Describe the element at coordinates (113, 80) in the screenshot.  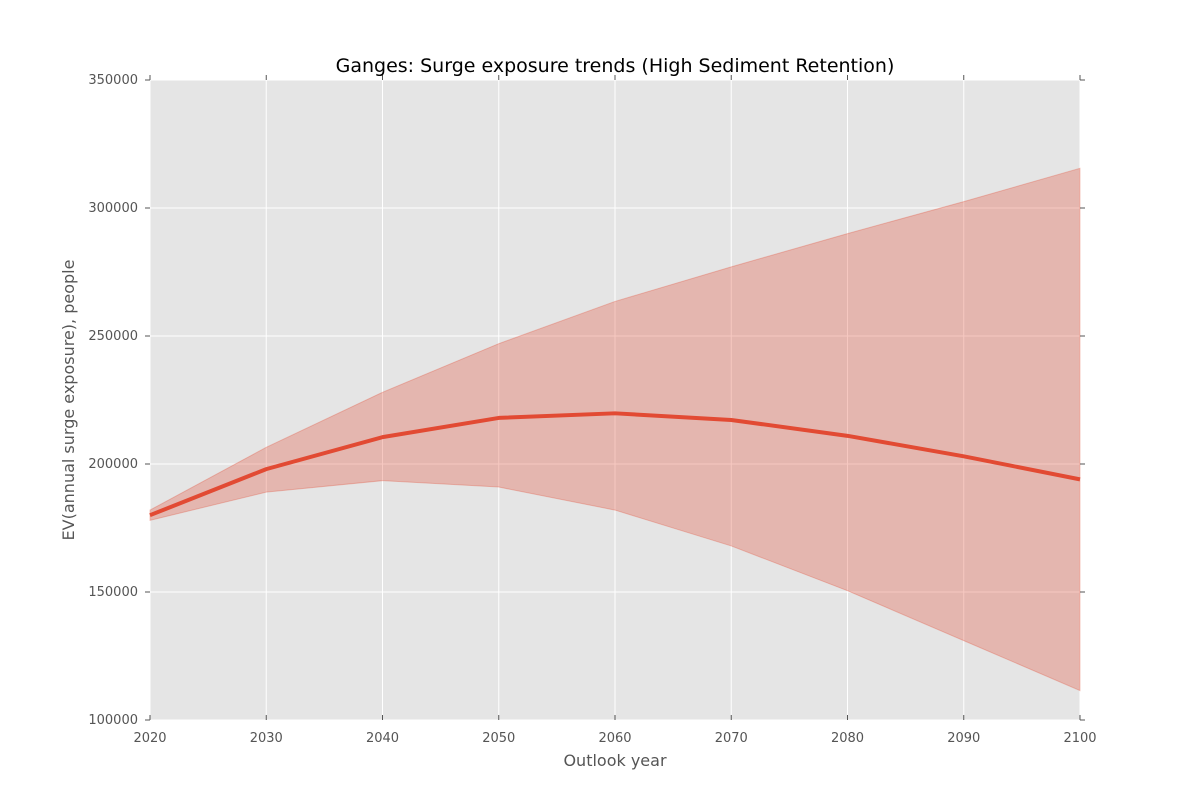
I see `y-tick-label: 350000` at that location.